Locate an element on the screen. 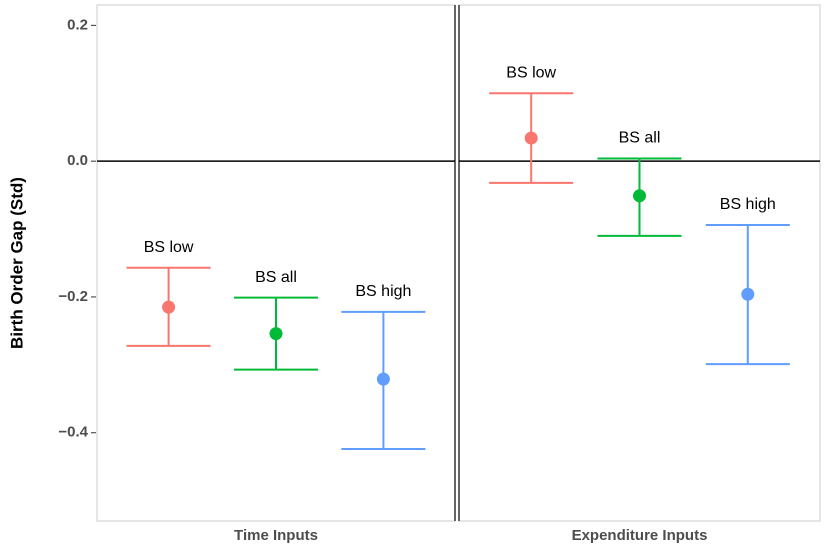 The image size is (826, 550). y-tick-label: 0.0 is located at coordinates (77, 160).